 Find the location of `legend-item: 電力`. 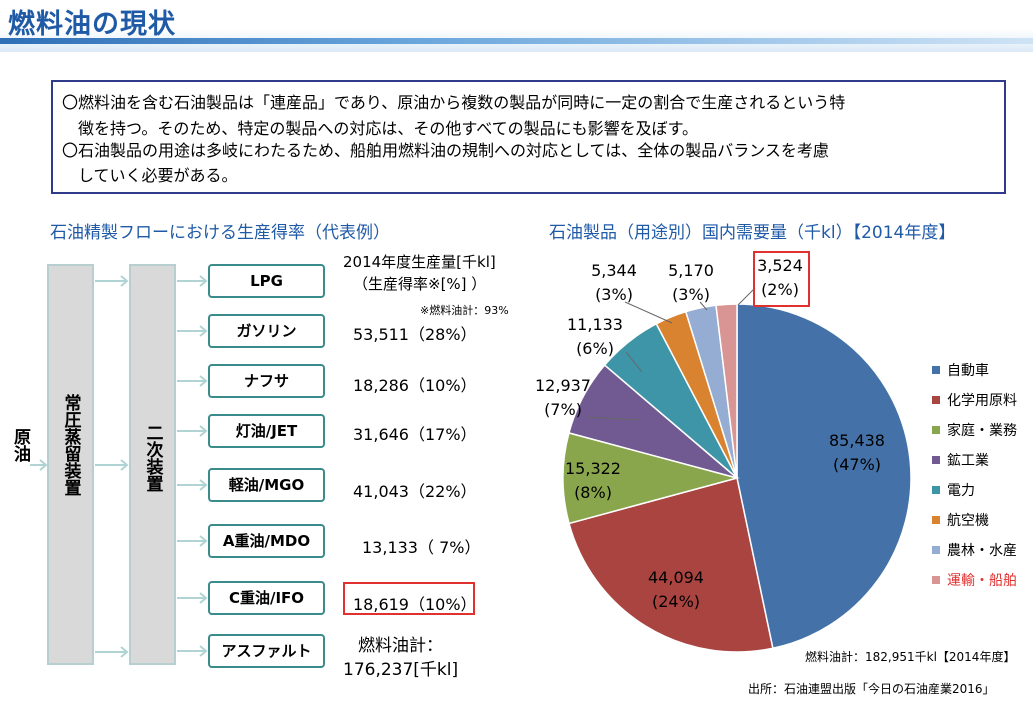

legend-item: 電力 is located at coordinates (974, 491).